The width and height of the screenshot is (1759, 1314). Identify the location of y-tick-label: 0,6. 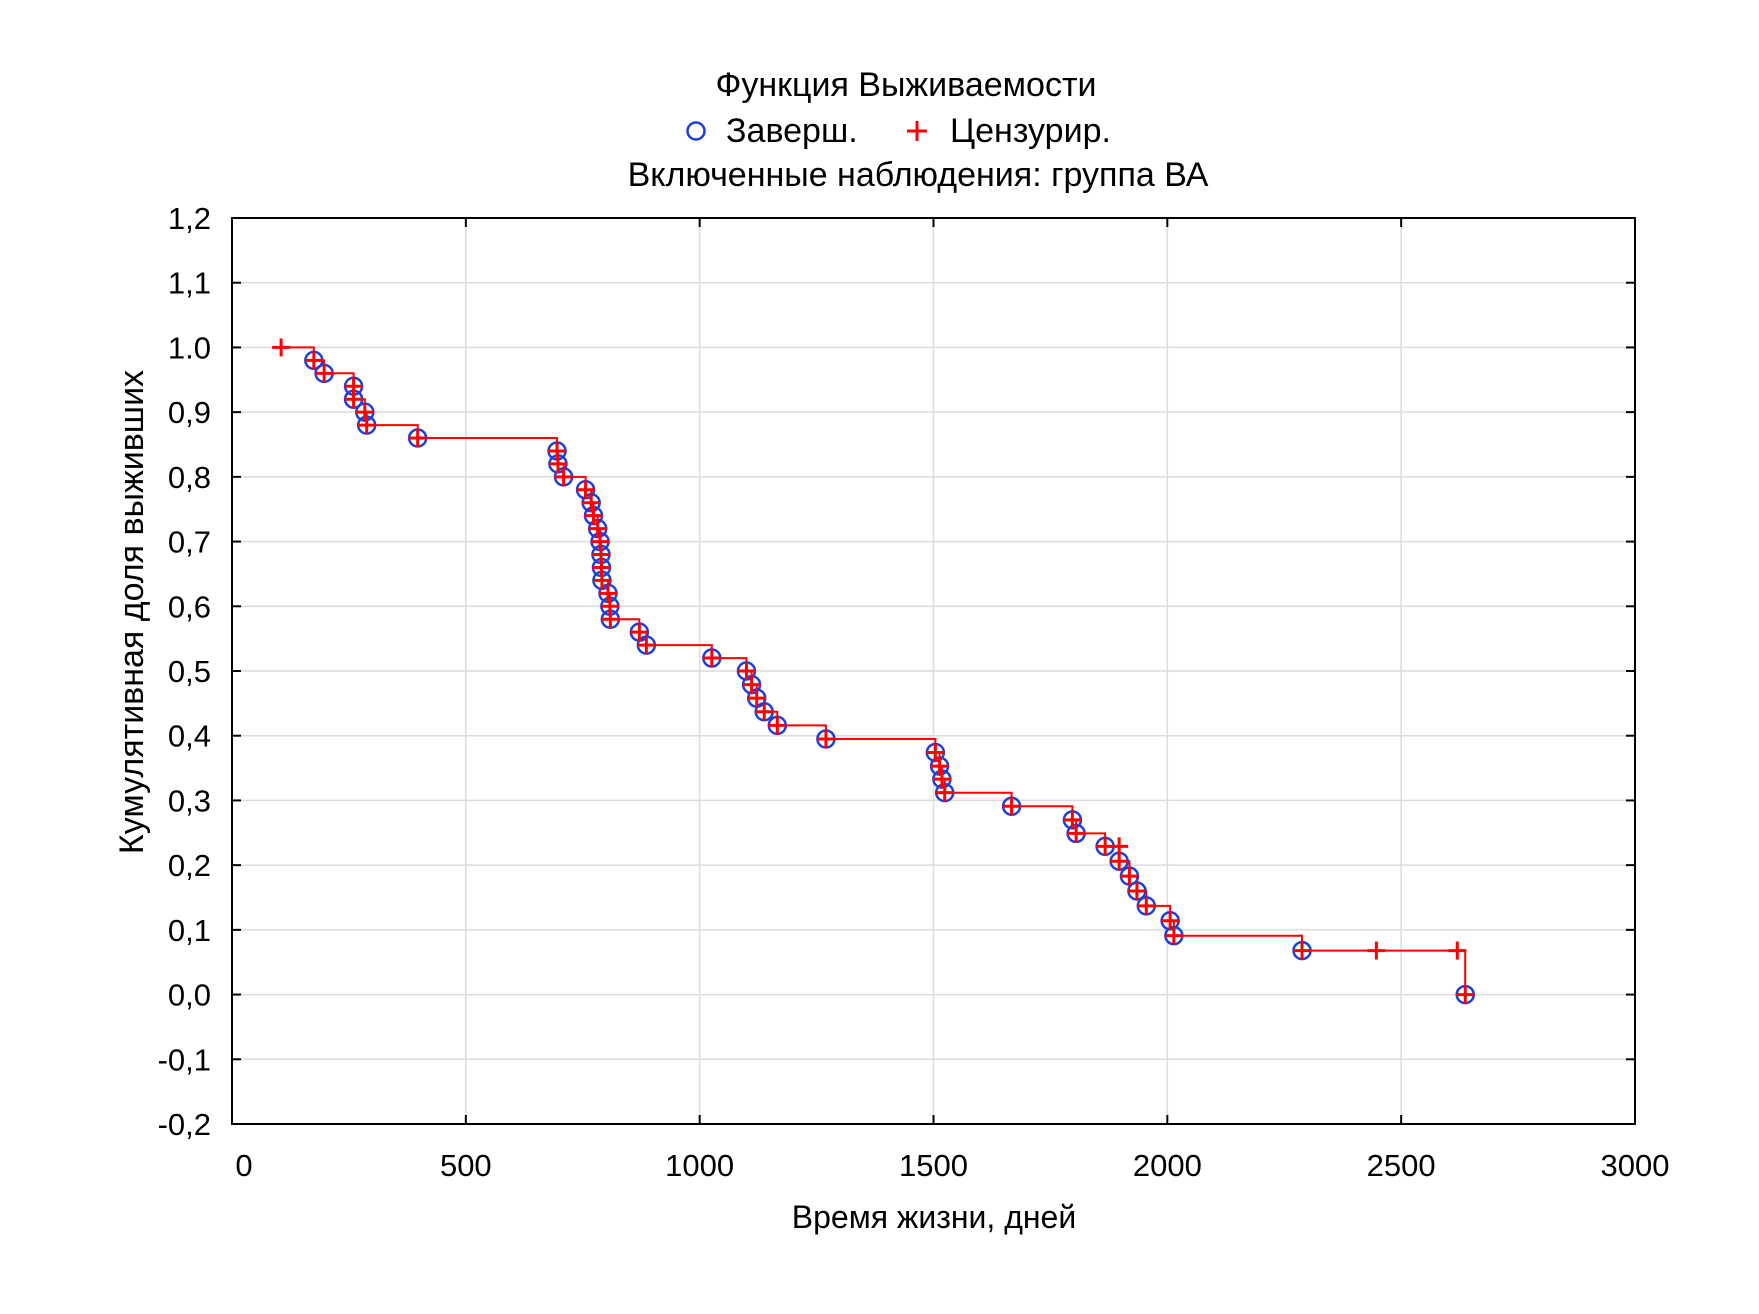
(189, 606).